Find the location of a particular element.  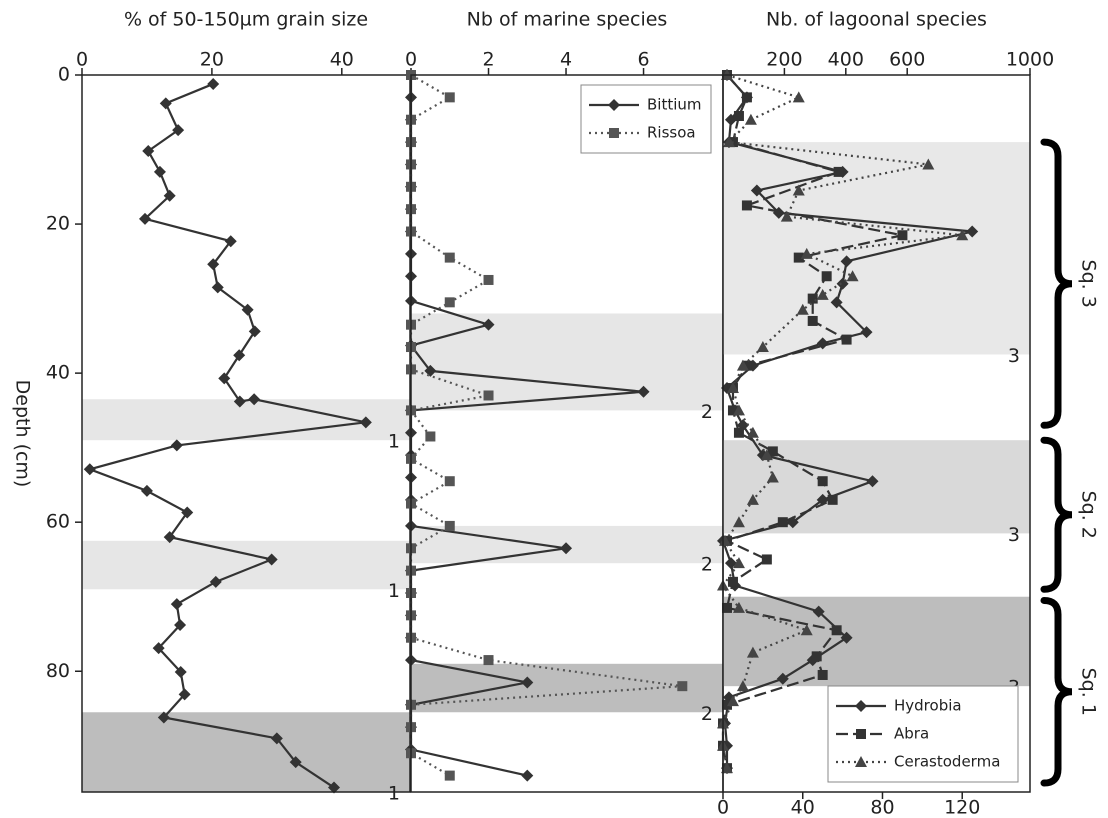

x2-tick-label: 200 is located at coordinates (784, 60).